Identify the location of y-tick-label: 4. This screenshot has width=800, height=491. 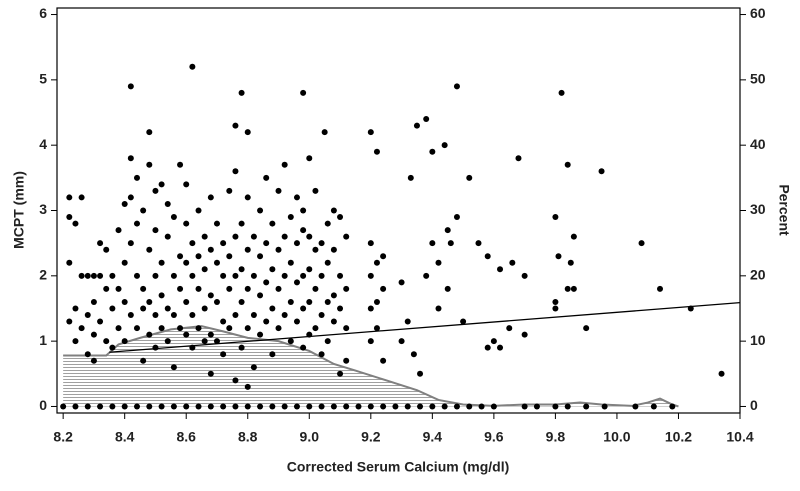
(43, 144).